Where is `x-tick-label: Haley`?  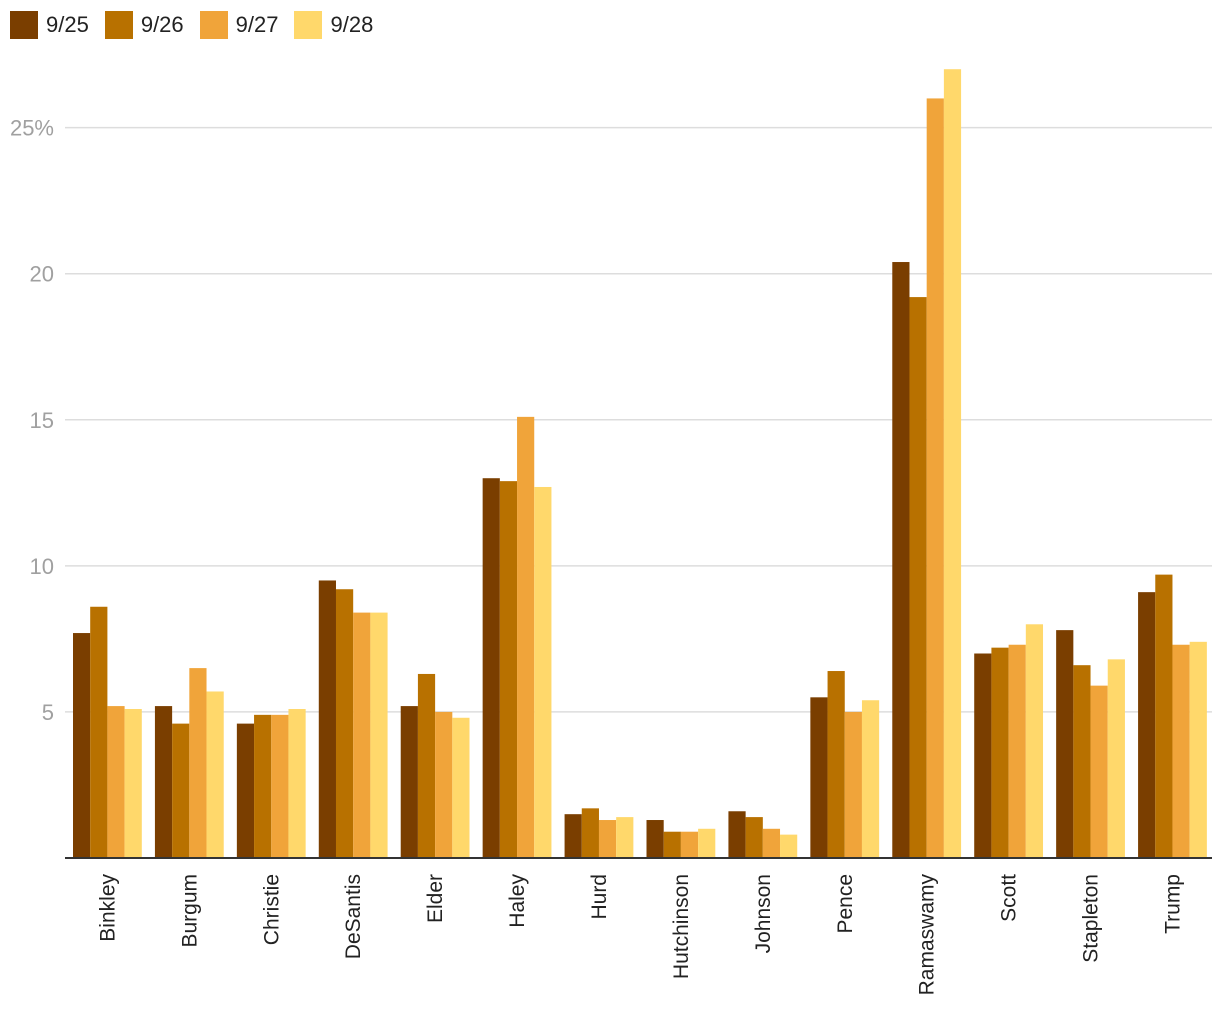 x-tick-label: Haley is located at coordinates (517, 901).